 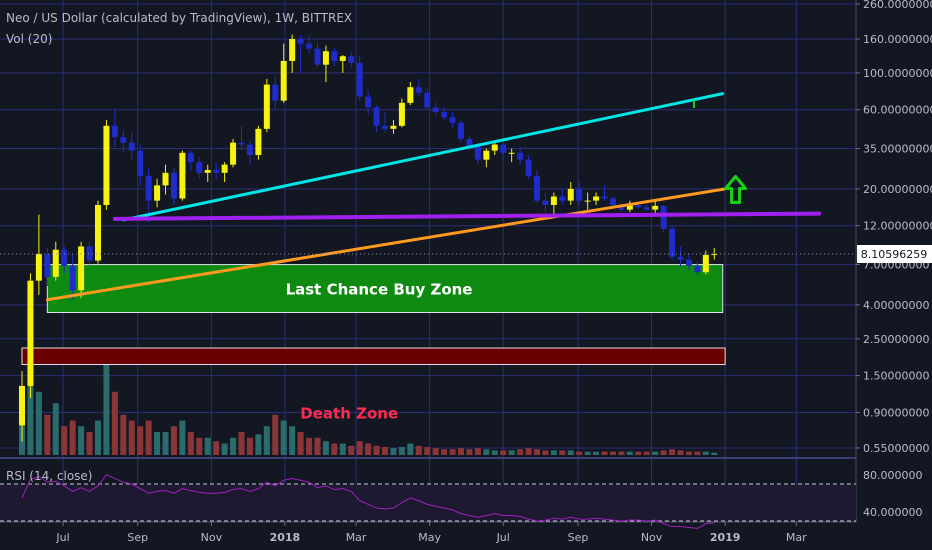 I want to click on price-axis-label: 0.55000000, so click(x=896, y=448).